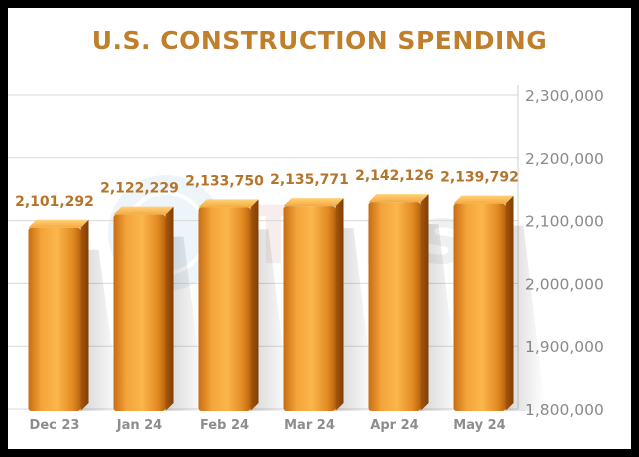 The height and width of the screenshot is (457, 639). I want to click on data-label: 2,142,126, so click(394, 176).